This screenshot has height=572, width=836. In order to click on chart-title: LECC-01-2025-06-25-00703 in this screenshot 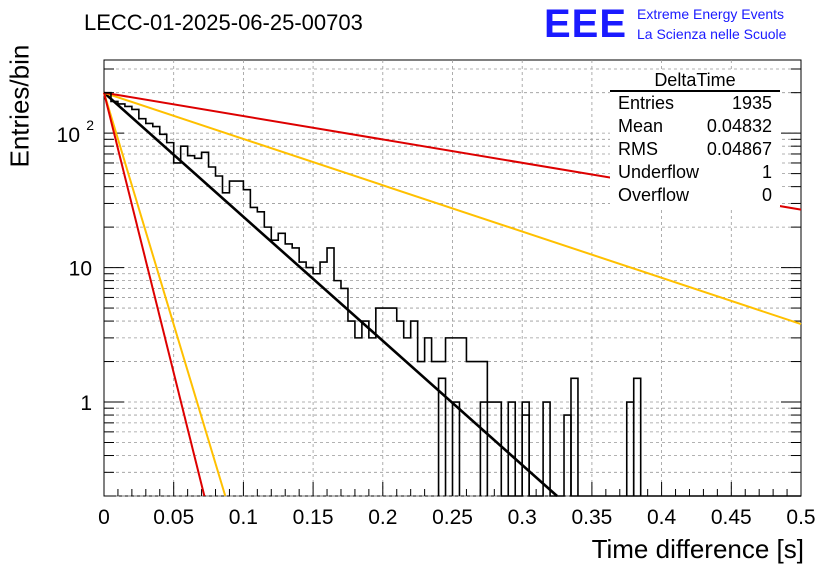, I will do `click(223, 22)`.